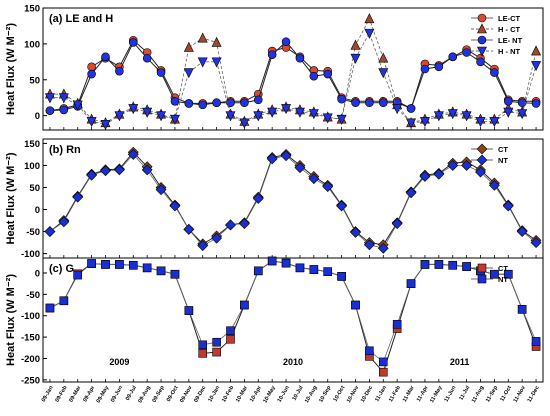 Image resolution: width=550 pixels, height=416 pixels. I want to click on x-tick-label: 09-Sep, so click(159, 393).